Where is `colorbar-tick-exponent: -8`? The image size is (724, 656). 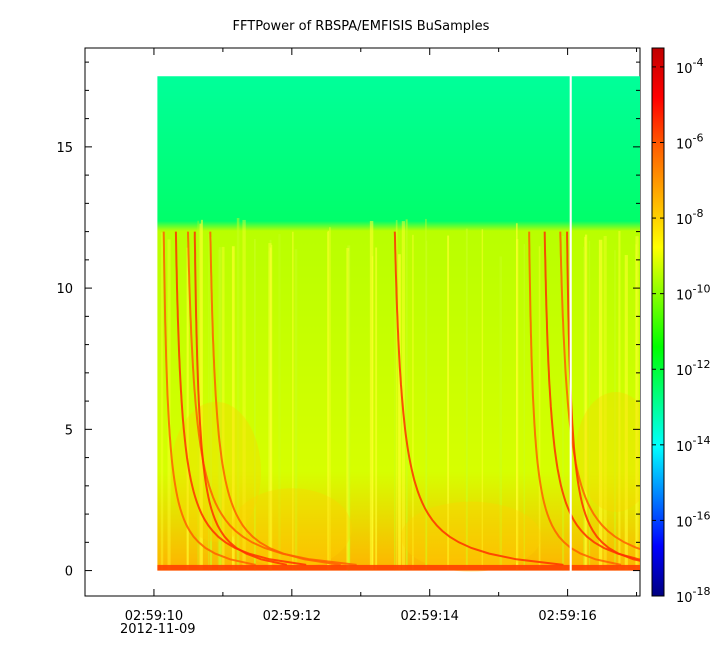 colorbar-tick-exponent: -8 is located at coordinates (698, 213).